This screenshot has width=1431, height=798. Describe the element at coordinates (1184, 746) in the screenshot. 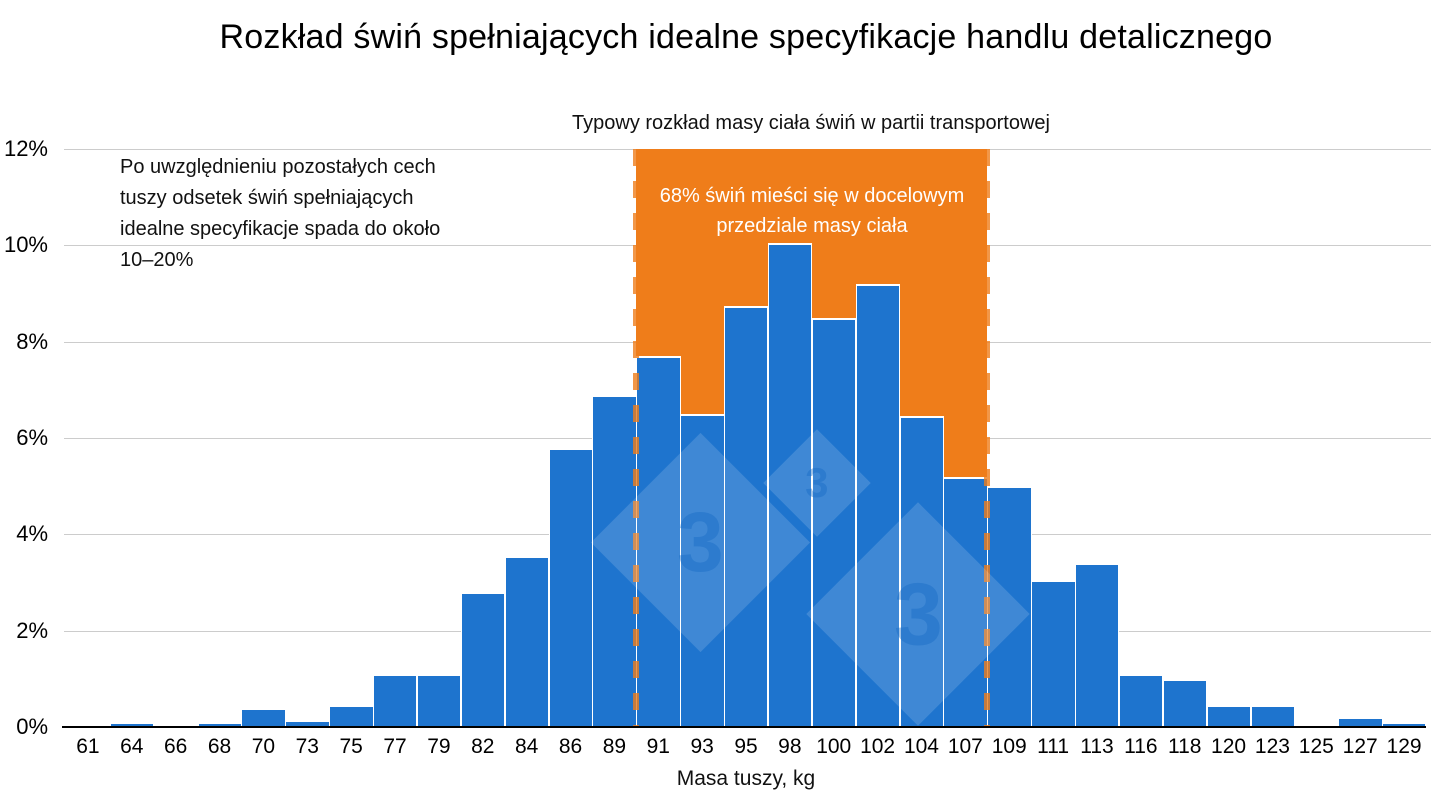

I see `x-tick-label: 118` at that location.